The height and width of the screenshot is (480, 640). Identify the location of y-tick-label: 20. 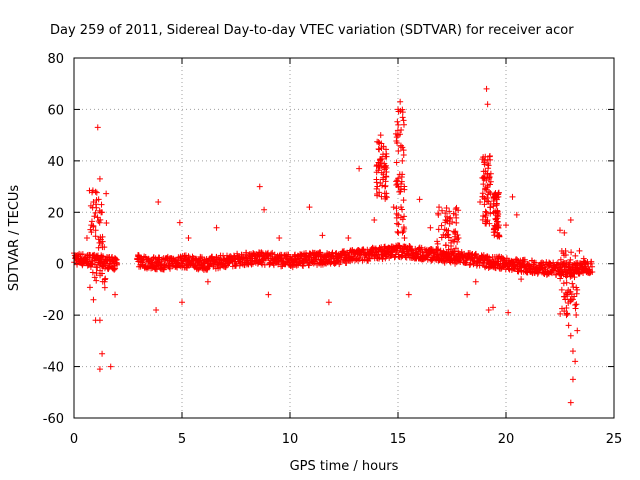
(55, 213).